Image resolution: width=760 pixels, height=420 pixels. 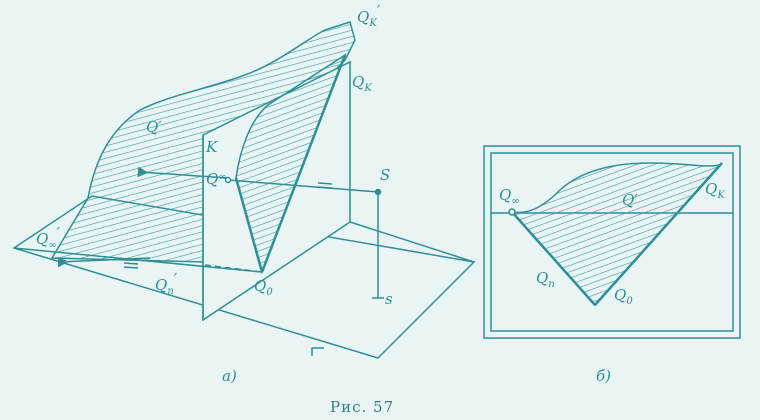 What do you see at coordinates (711, 189) in the screenshot?
I see `right-label-qk: Q` at bounding box center [711, 189].